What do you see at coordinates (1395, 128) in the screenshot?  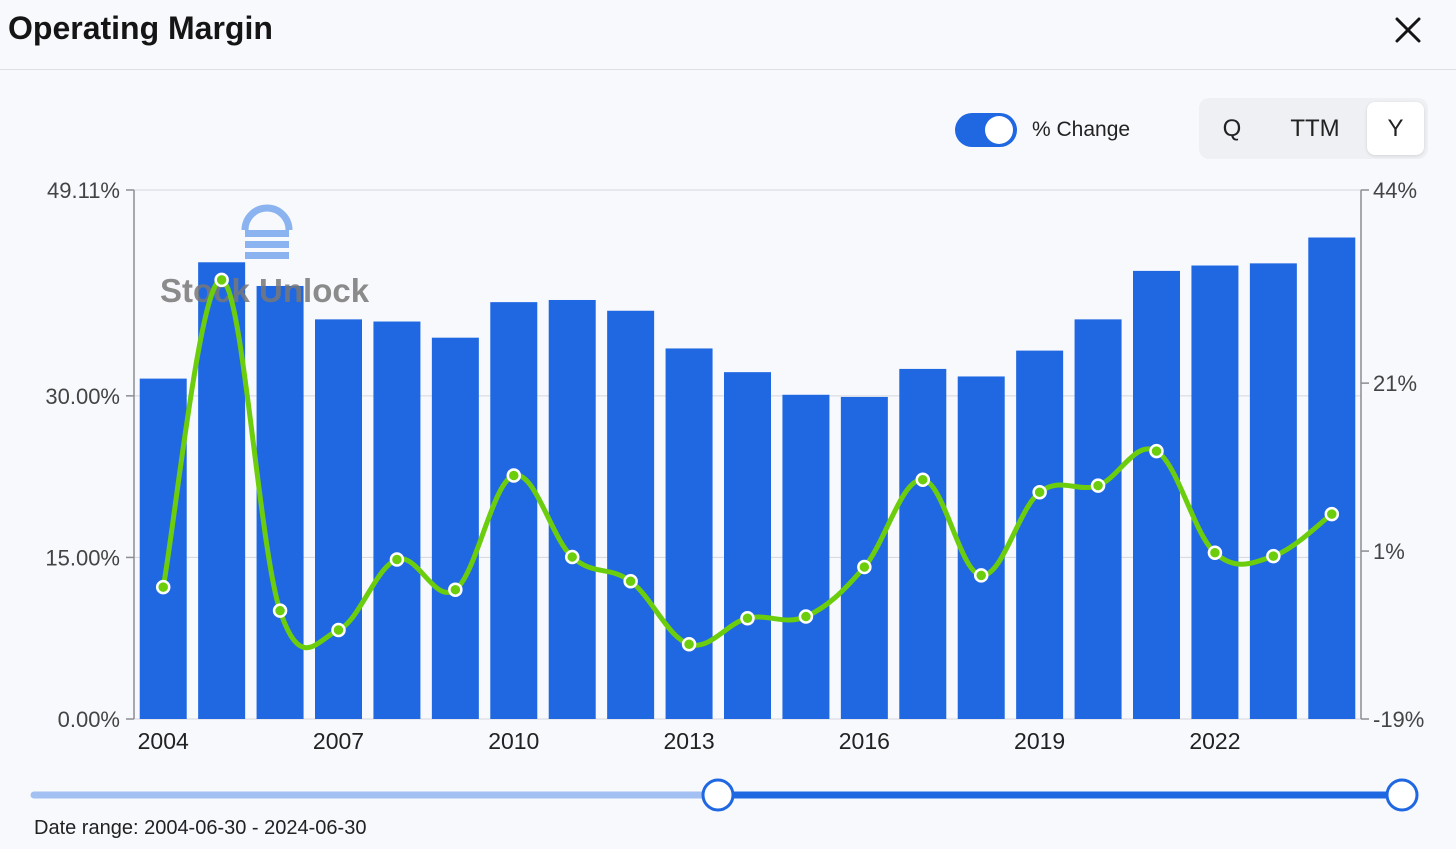 I see `period-button-y: Y` at bounding box center [1395, 128].